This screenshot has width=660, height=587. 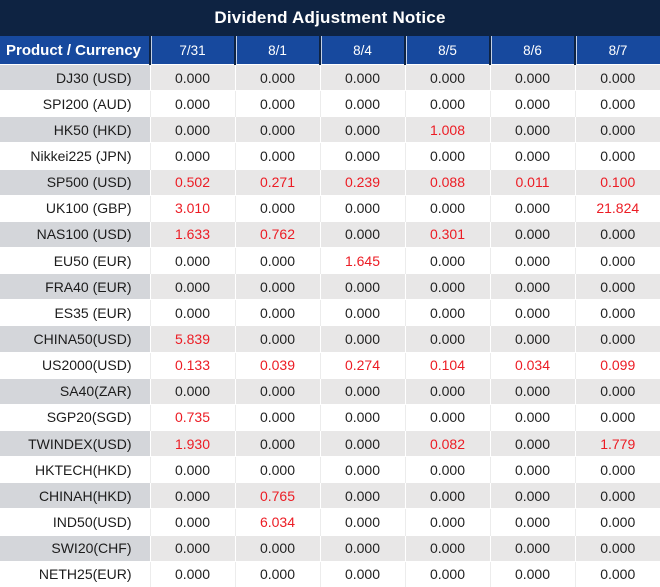 What do you see at coordinates (192, 208) in the screenshot?
I see `value-cell: 3.010` at bounding box center [192, 208].